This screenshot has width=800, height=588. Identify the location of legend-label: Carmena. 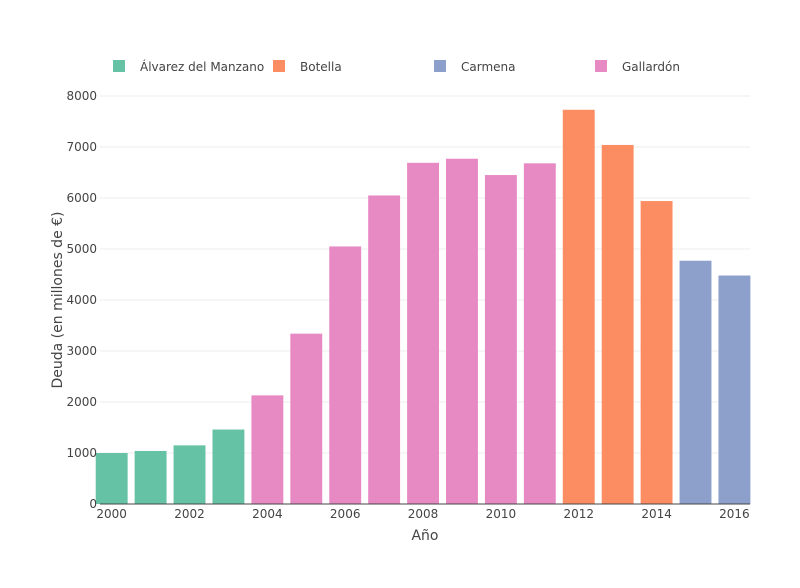
(488, 67).